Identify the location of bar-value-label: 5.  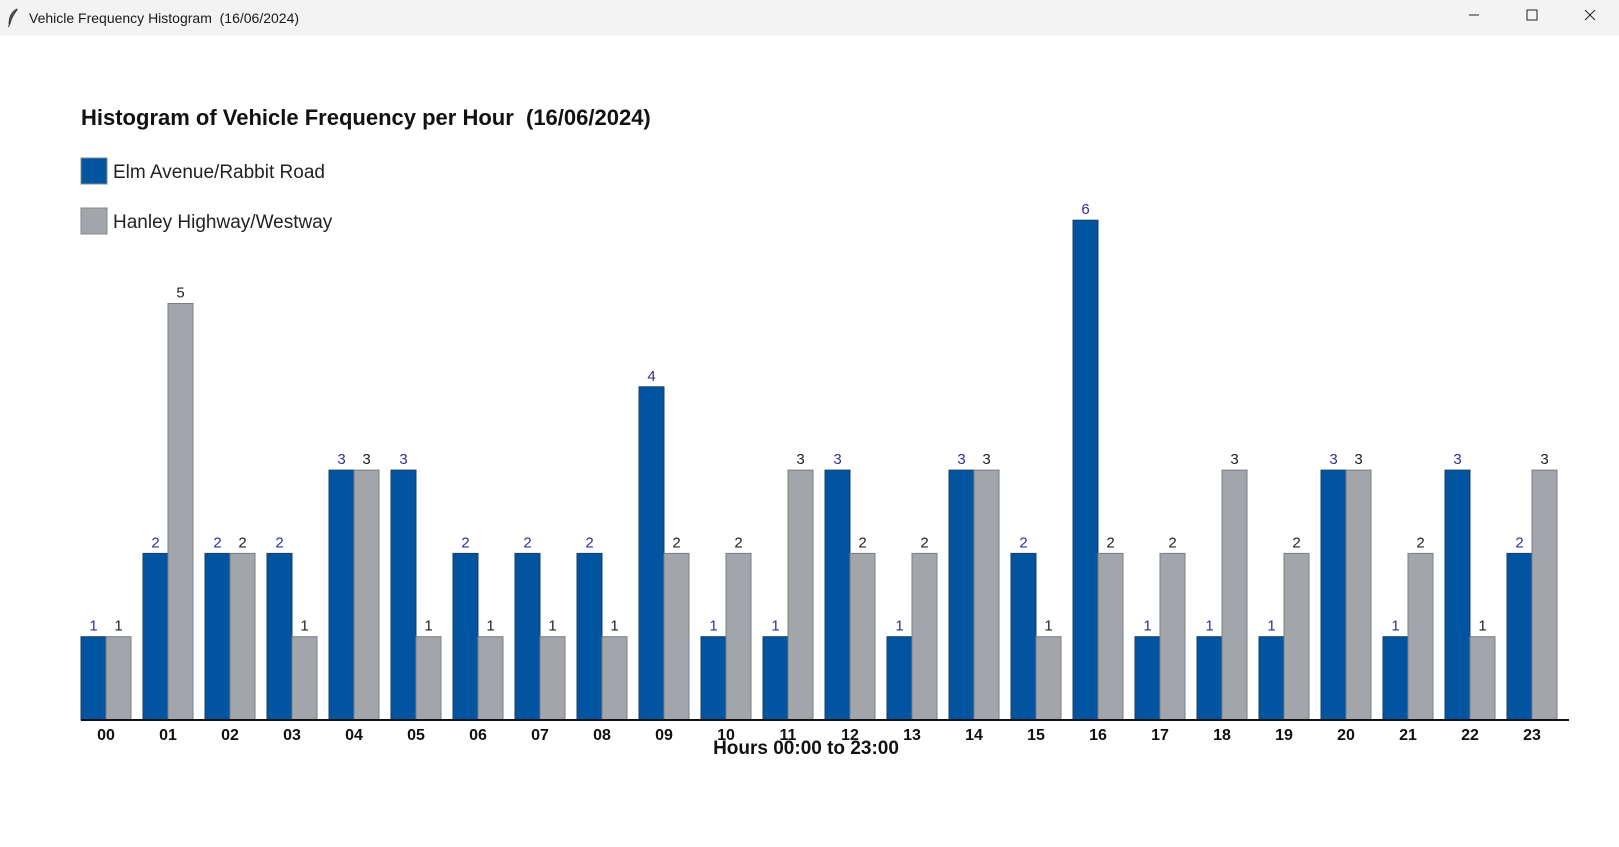
(180, 293).